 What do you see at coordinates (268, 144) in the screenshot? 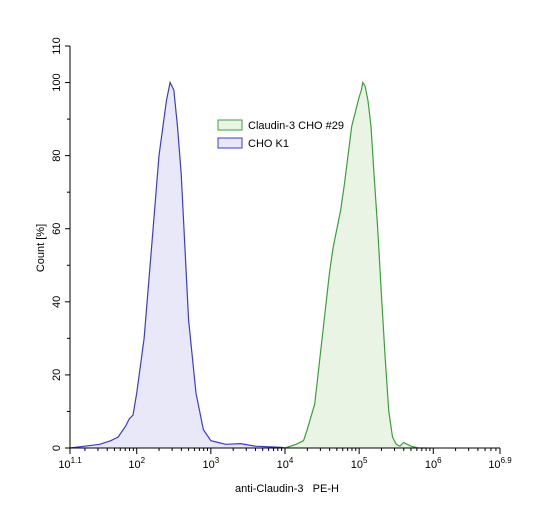
I see `legend-label-2: CHO K1` at bounding box center [268, 144].